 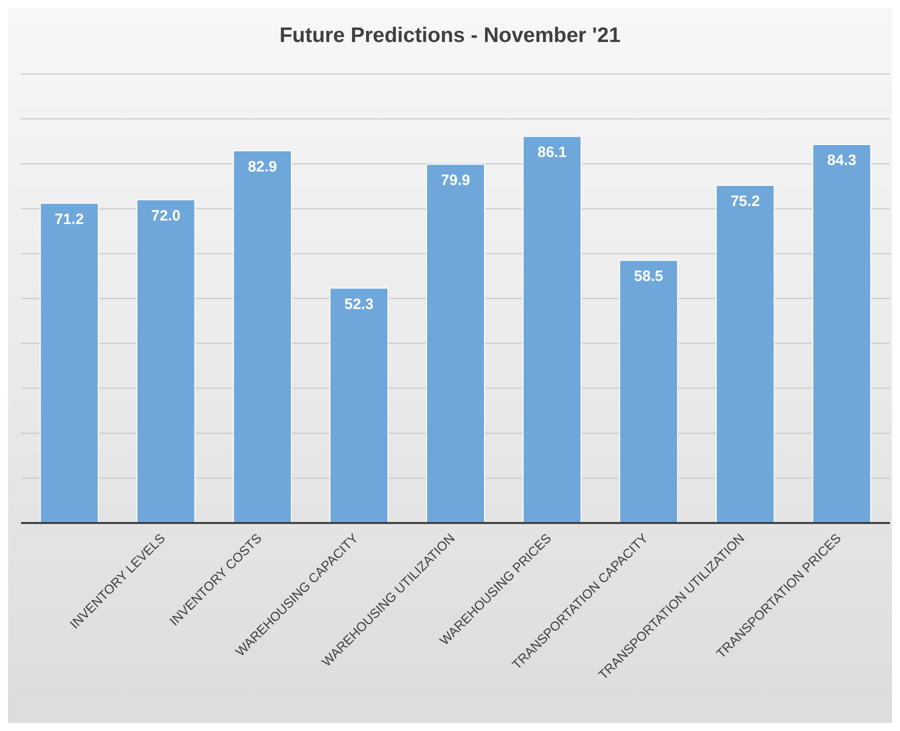 I want to click on data-label: 71.2, so click(x=69, y=219).